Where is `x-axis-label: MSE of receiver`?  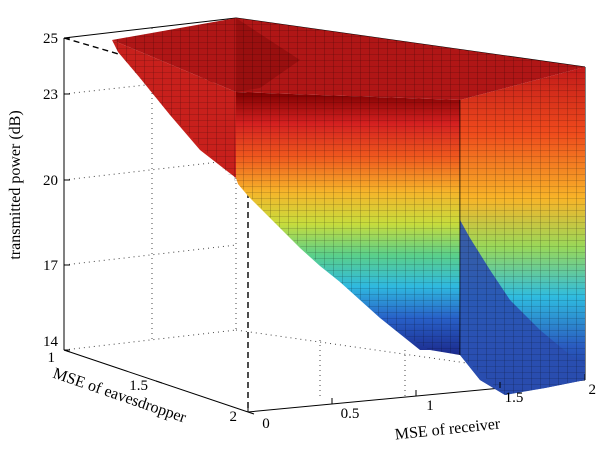
x-axis-label: MSE of receiver is located at coordinates (448, 429).